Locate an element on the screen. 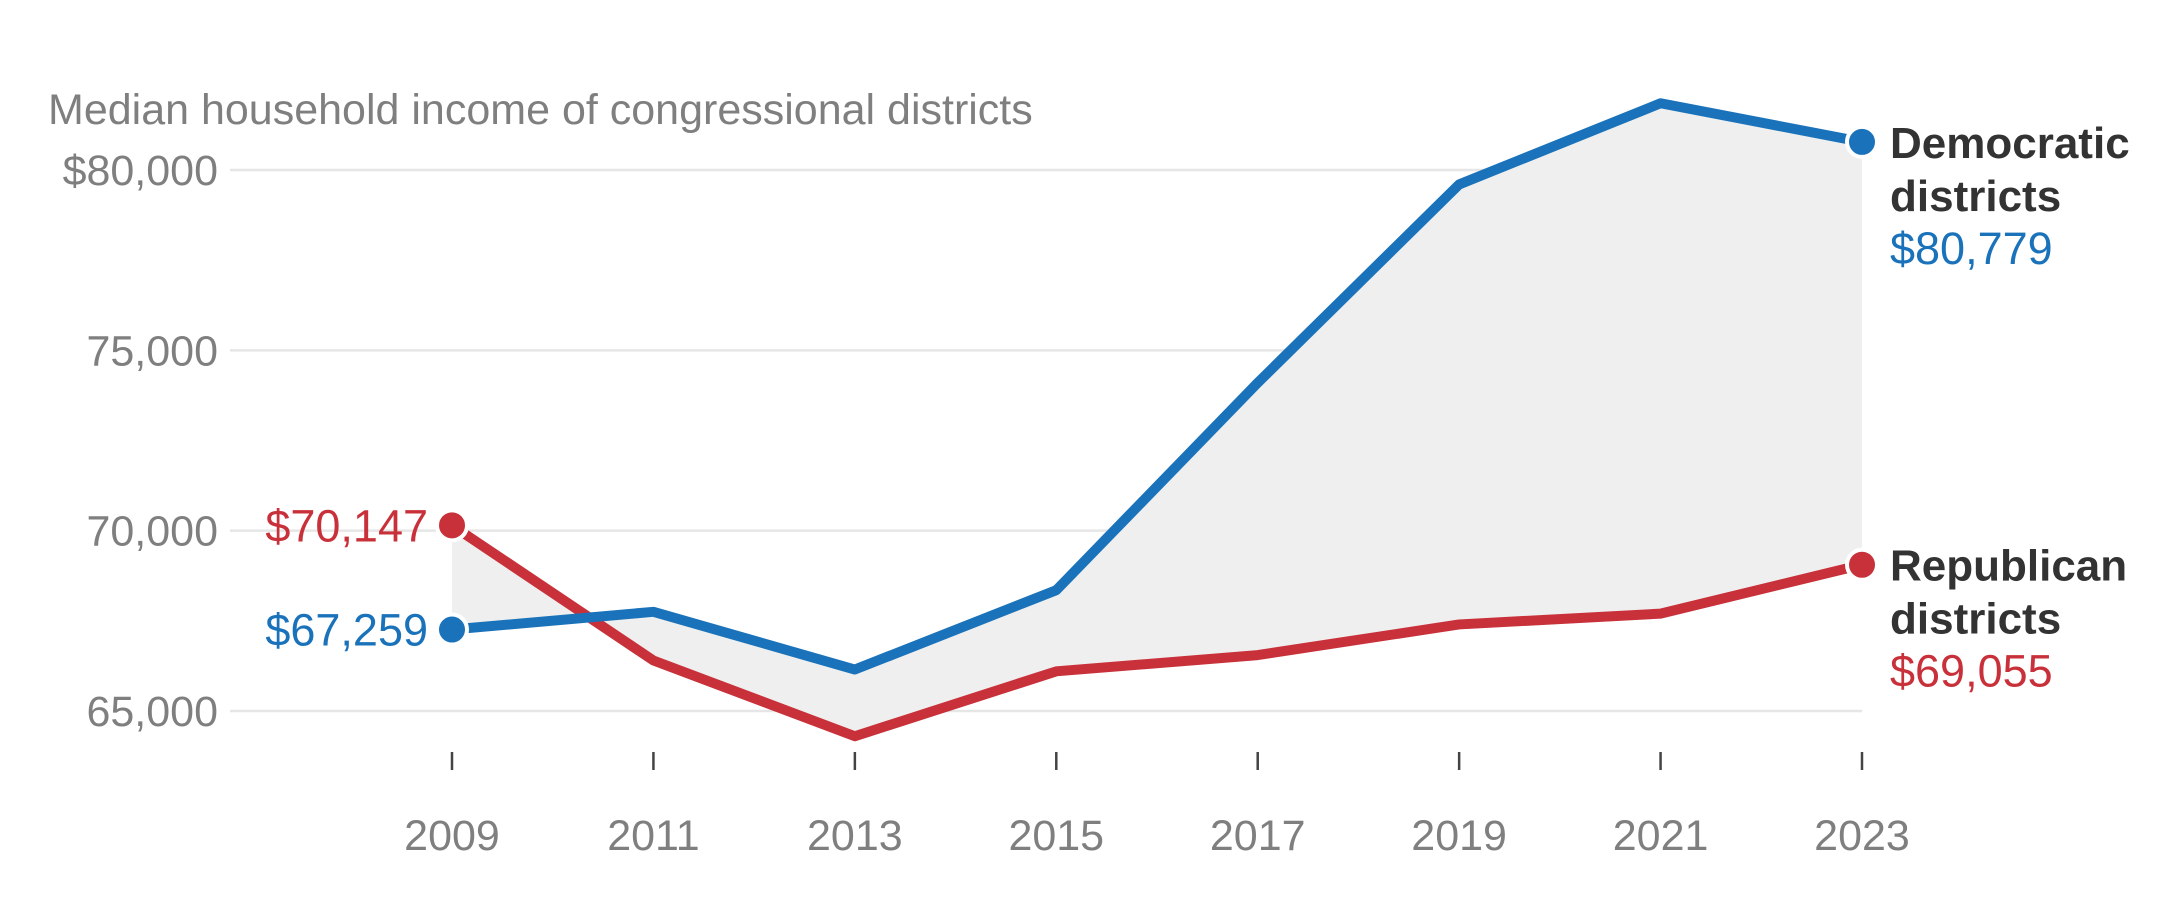 This screenshot has width=2184, height=914. republican-districts-end-point is located at coordinates (1862, 564).